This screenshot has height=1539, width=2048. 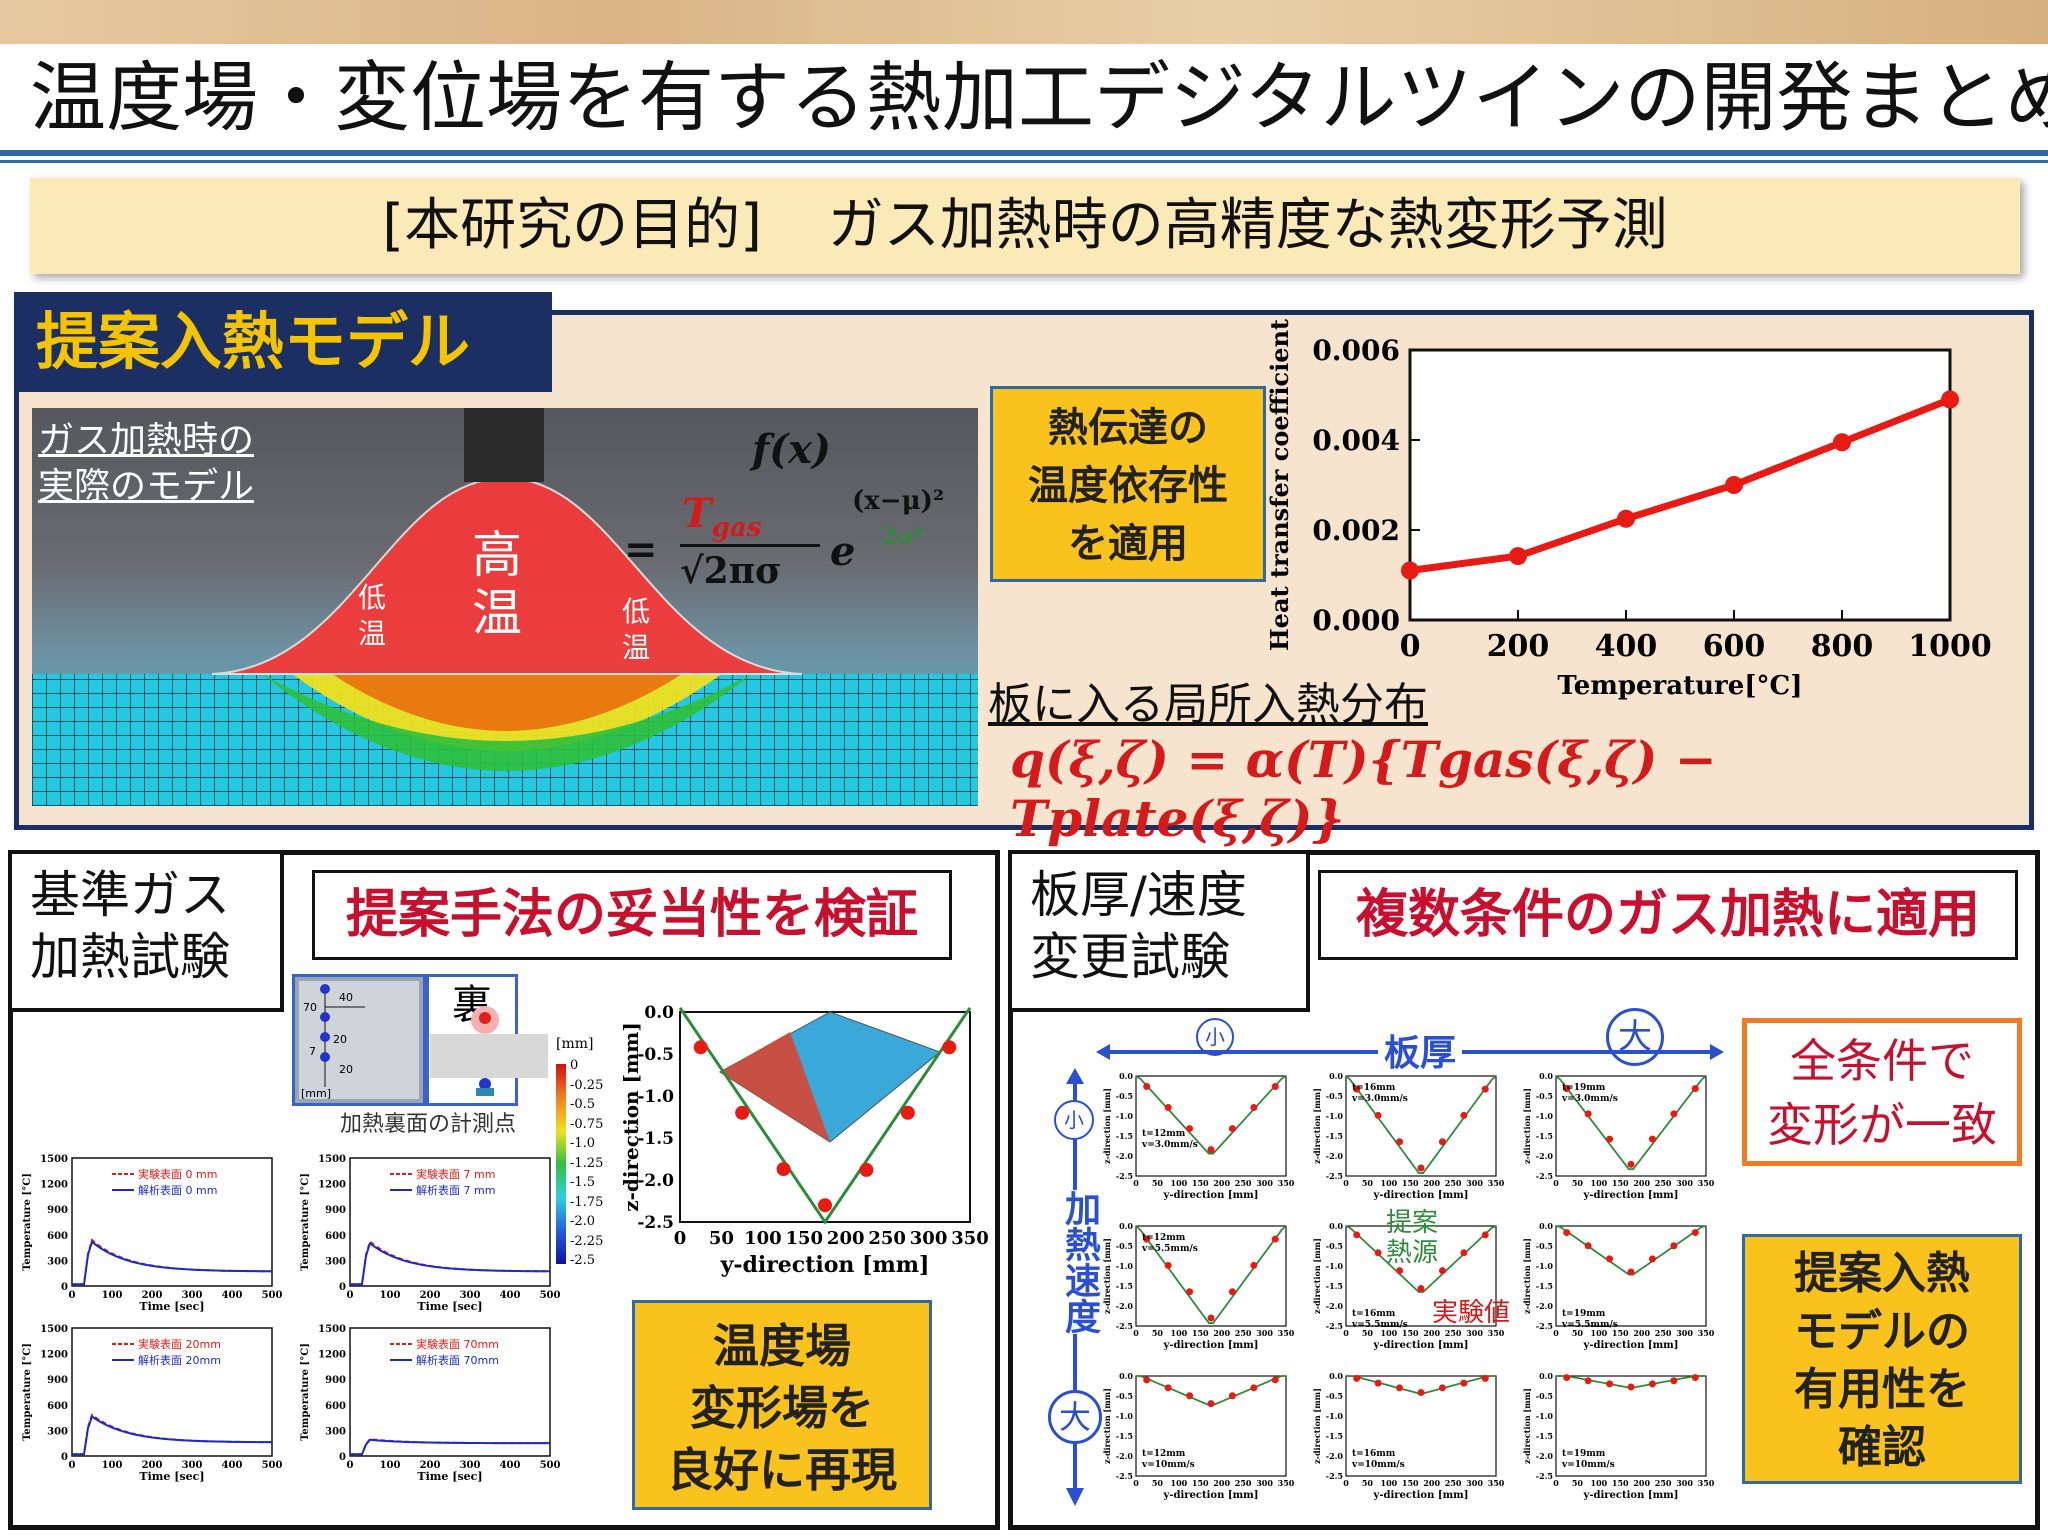 I want to click on temp-x-axis-label: Time [sec], so click(x=171, y=1476).